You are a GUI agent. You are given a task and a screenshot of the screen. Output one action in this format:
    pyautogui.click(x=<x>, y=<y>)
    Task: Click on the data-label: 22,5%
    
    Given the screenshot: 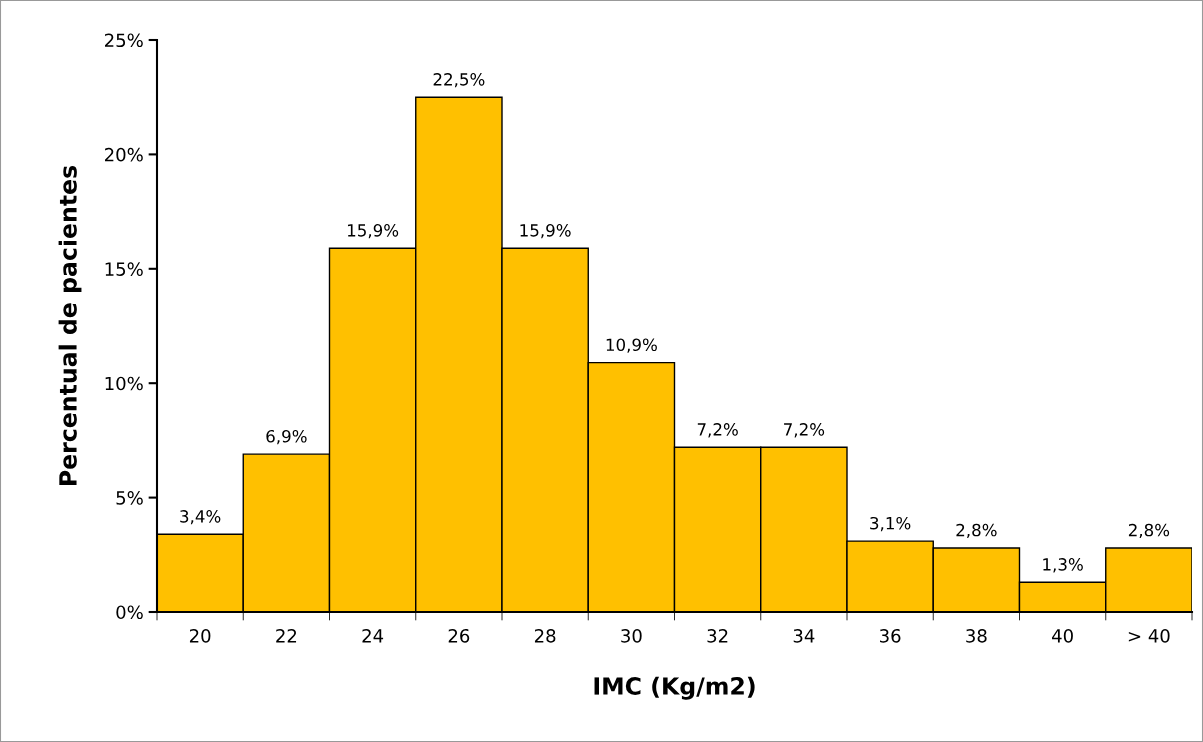 What is the action you would take?
    pyautogui.click(x=459, y=80)
    